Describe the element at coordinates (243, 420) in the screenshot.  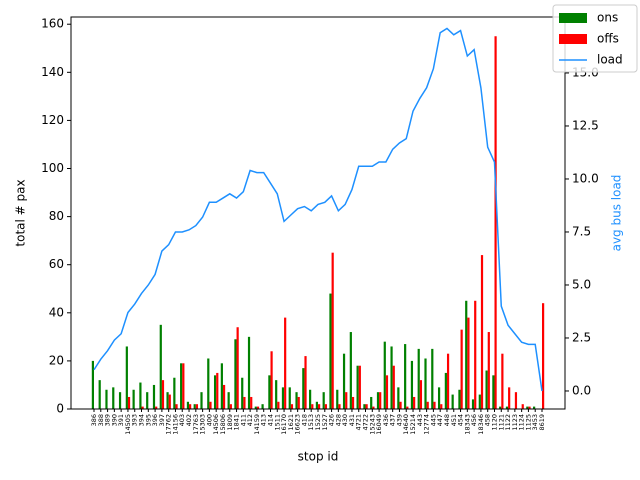
I see `x-tick-label: 411` at that location.